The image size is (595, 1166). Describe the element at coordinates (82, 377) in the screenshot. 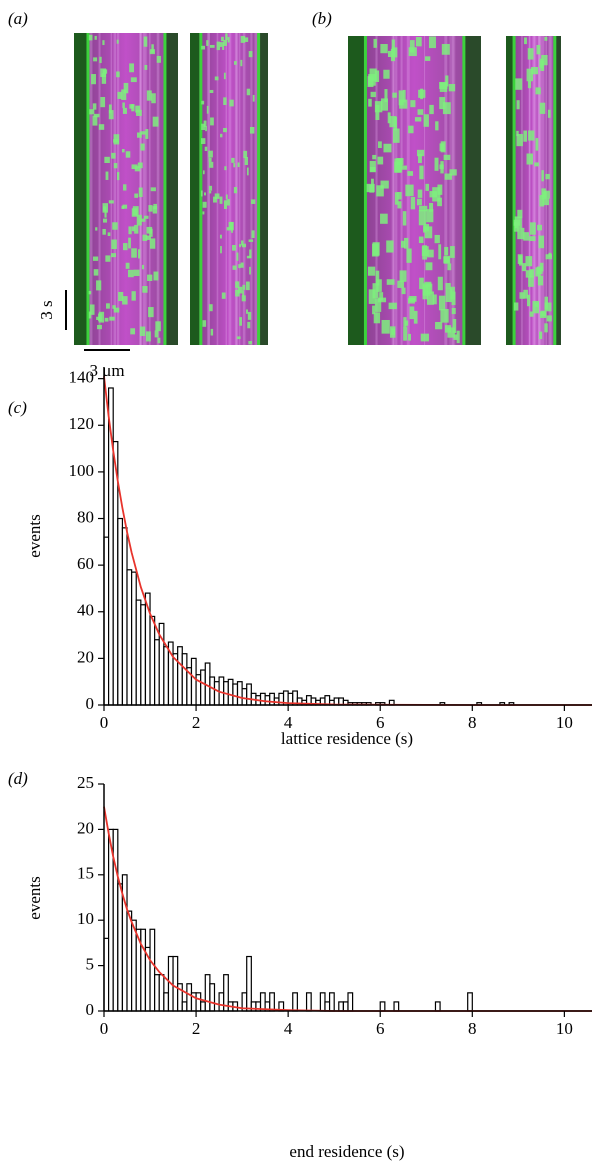

I see `y-tick-label: 140` at that location.